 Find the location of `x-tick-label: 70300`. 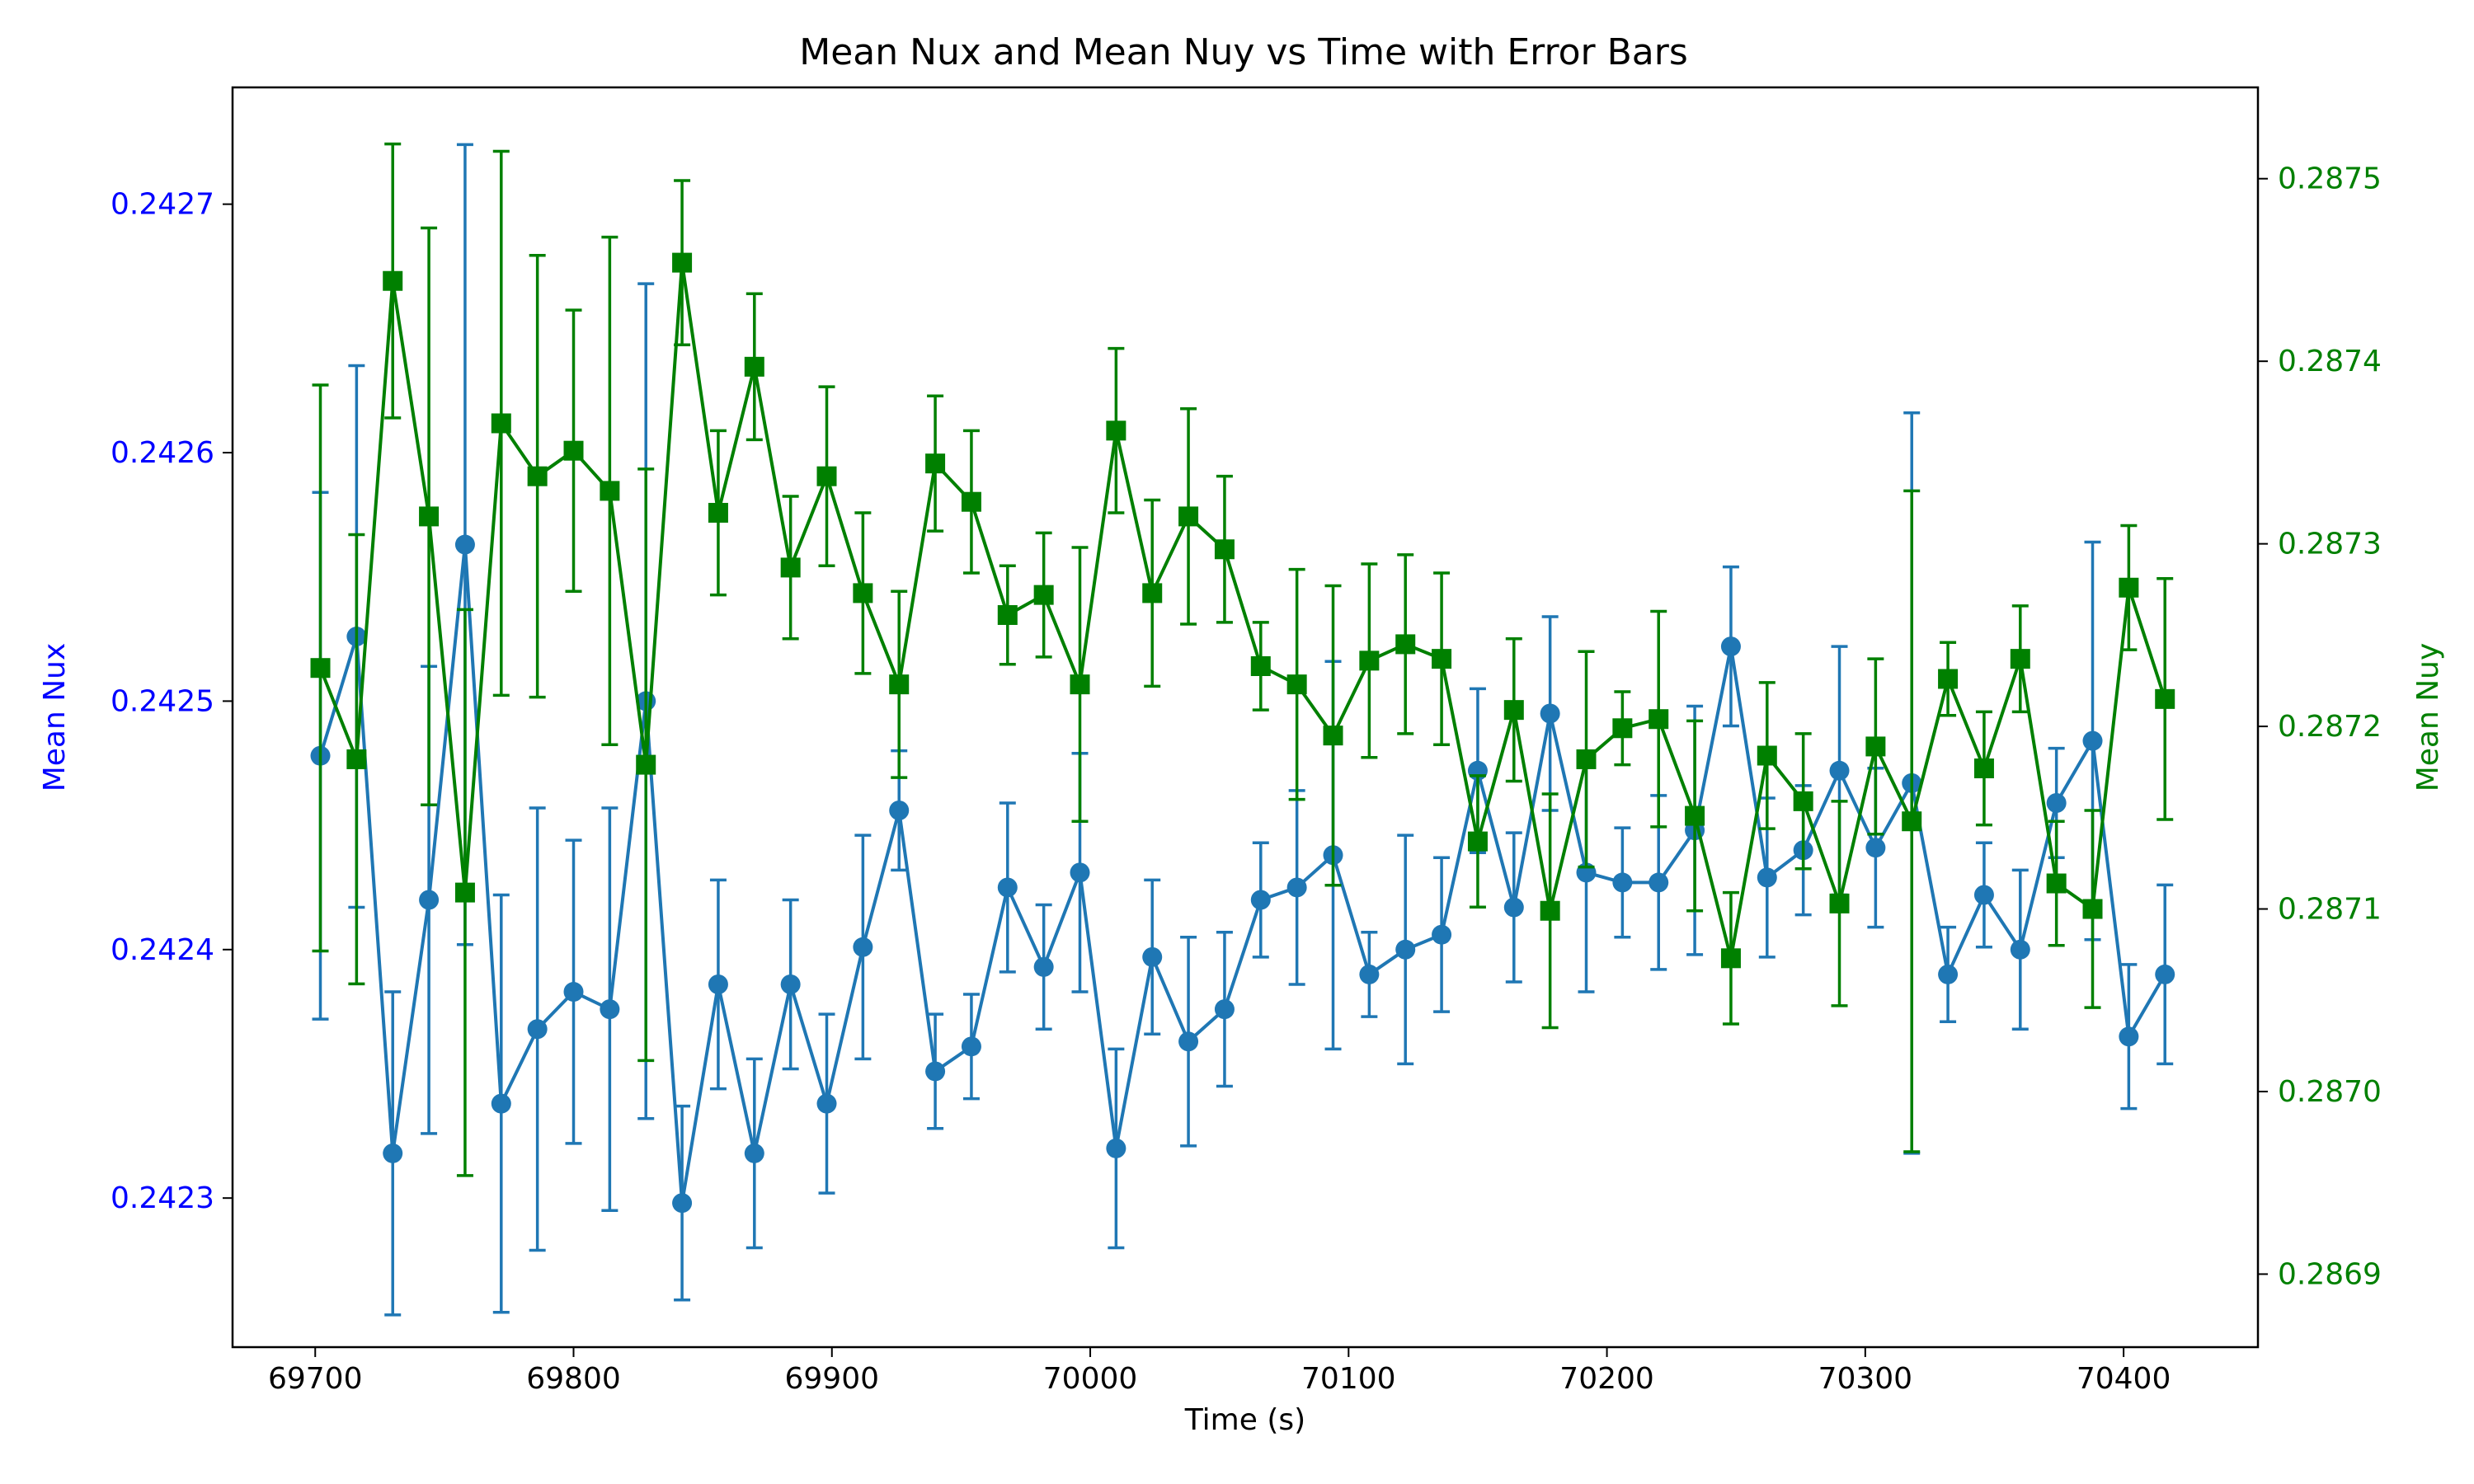

x-tick-label: 70300 is located at coordinates (1865, 1379).